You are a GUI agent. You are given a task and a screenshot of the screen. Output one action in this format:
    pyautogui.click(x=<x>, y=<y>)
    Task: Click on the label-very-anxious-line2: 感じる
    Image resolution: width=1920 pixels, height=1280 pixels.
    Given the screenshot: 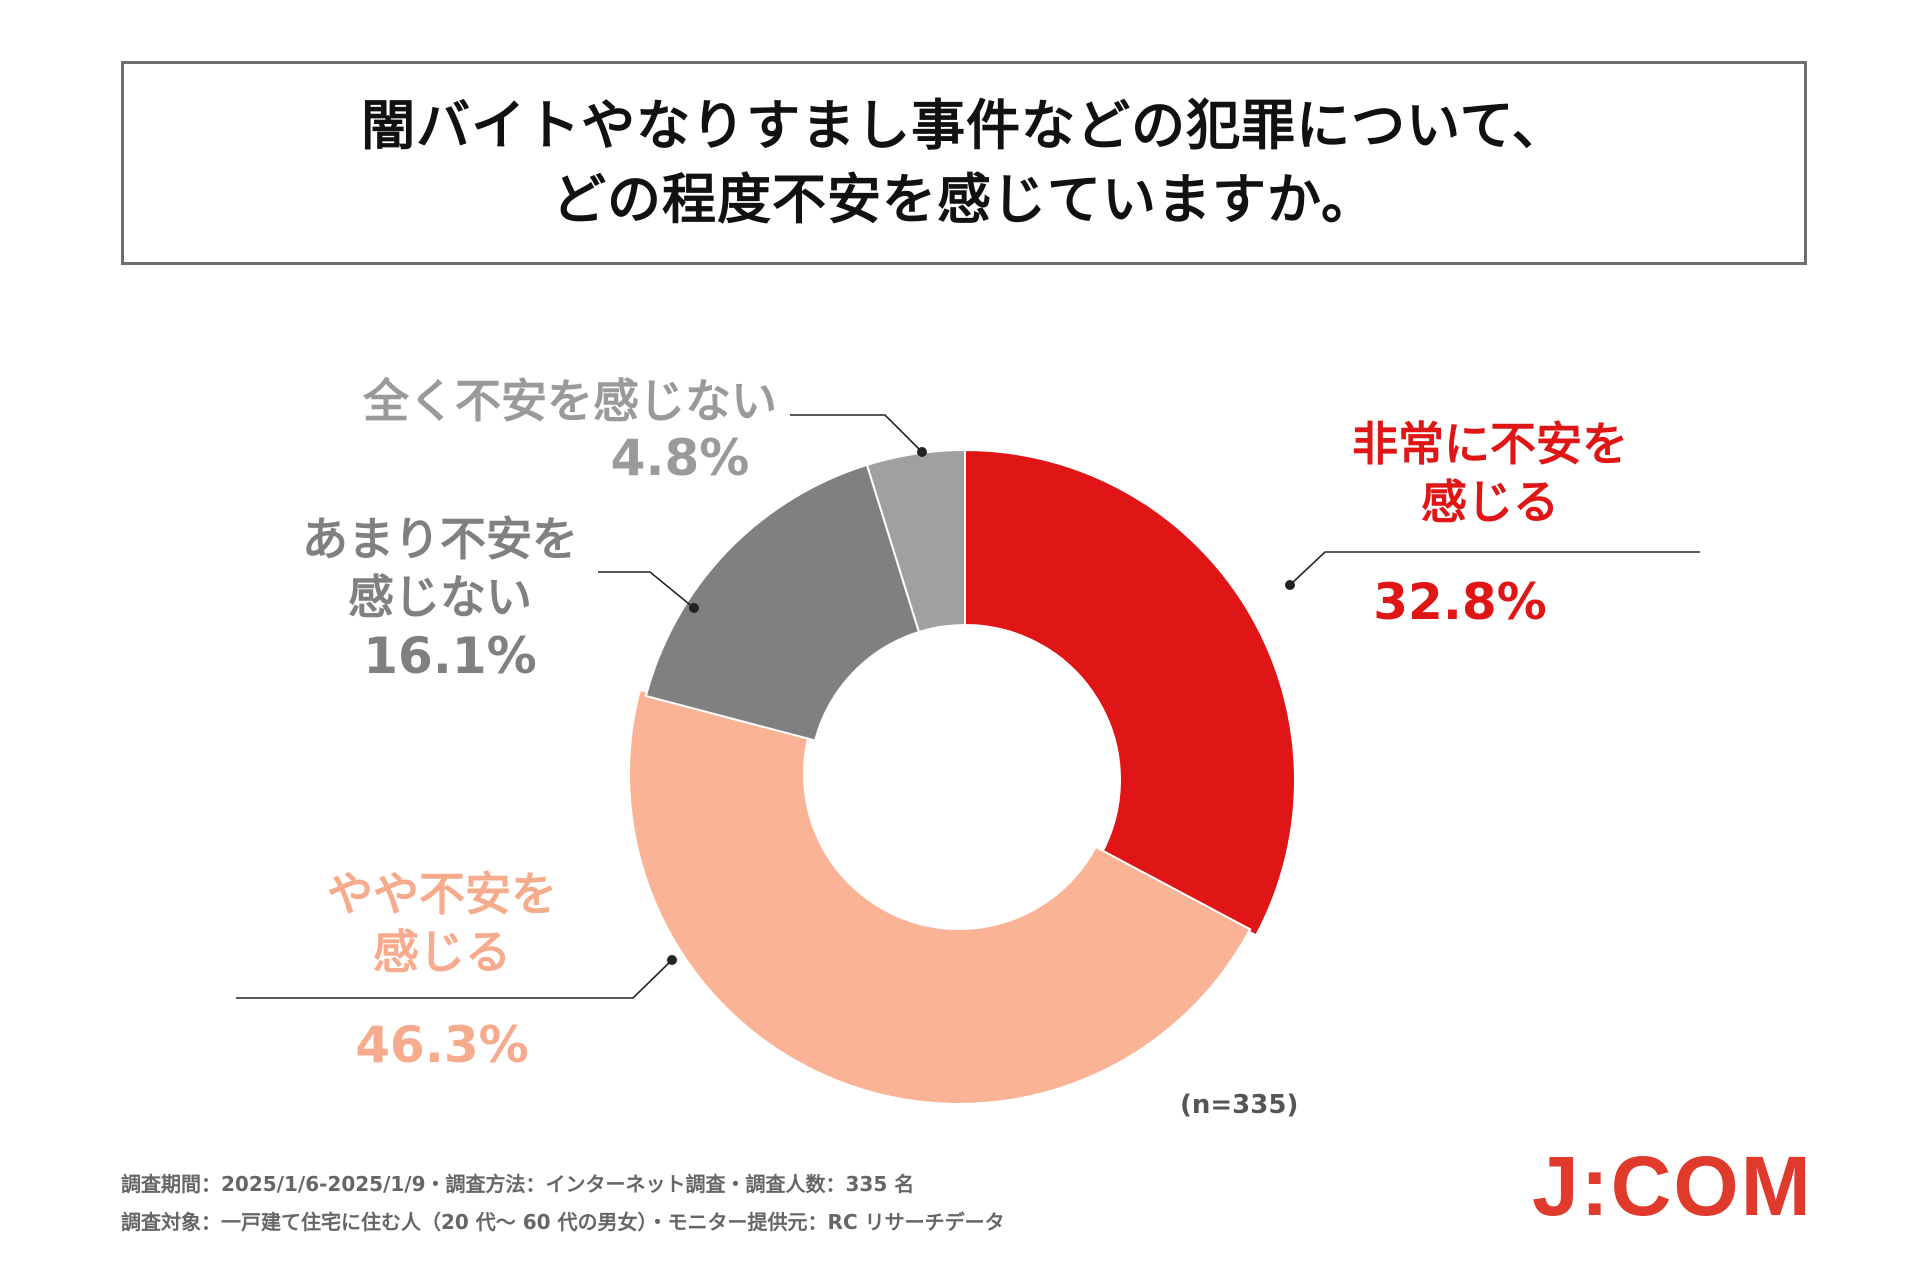 What is the action you would take?
    pyautogui.click(x=1490, y=502)
    